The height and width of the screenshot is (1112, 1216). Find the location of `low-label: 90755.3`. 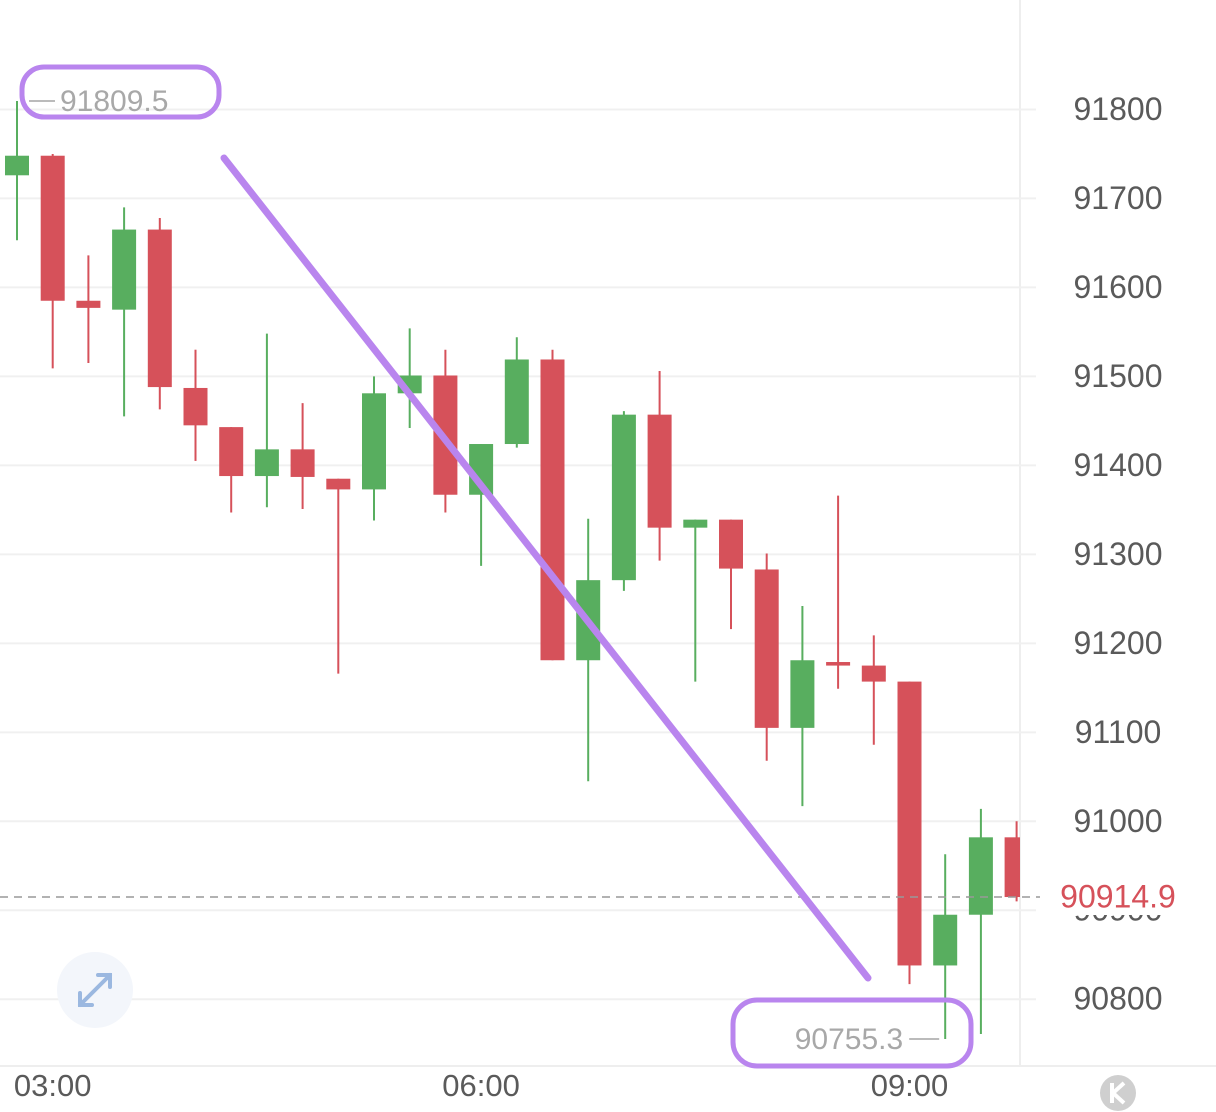

low-label: 90755.3 is located at coordinates (849, 1039).